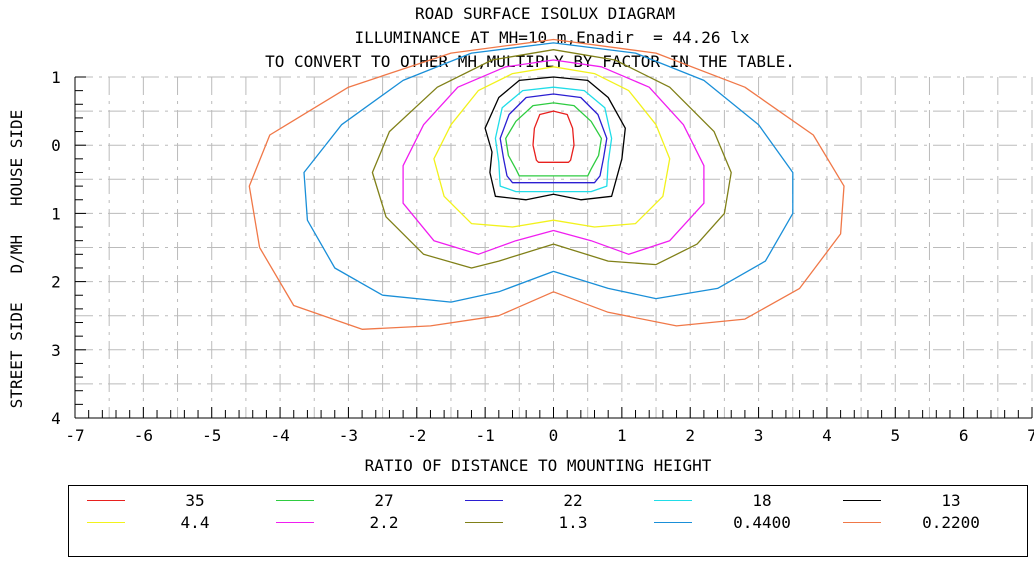  What do you see at coordinates (538, 465) in the screenshot?
I see `x-axis-label: RATIO OF DISTANCE TO MOUNTING HEIGHT` at bounding box center [538, 465].